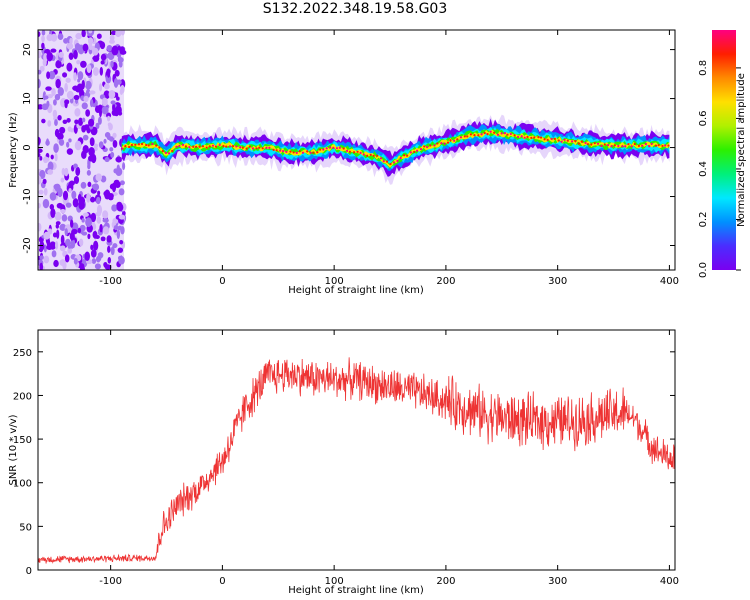 Image resolution: width=750 pixels, height=600 pixels. Describe the element at coordinates (557, 581) in the screenshot. I see `snr-x-tick-label: 300` at that location.